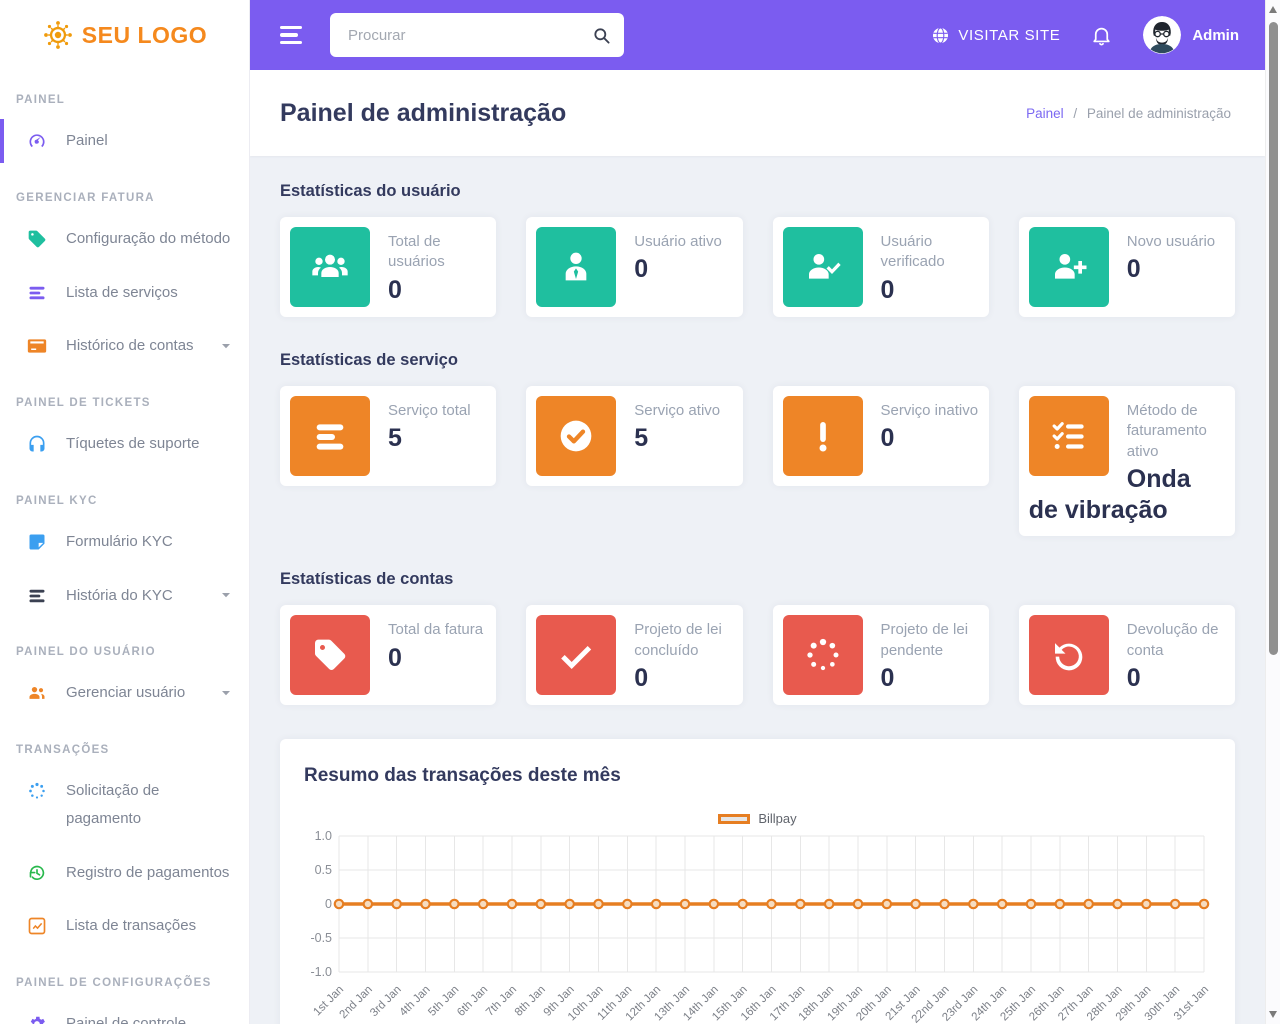 This screenshot has width=1280, height=1024. I want to click on sidebar-item: Histórico de contas, so click(124, 346).